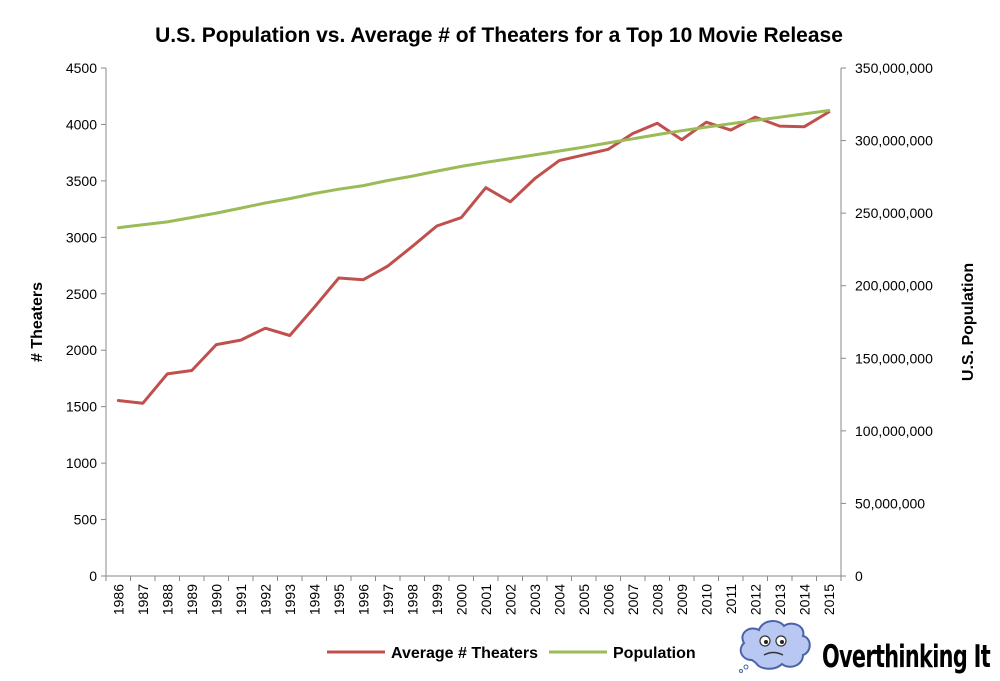 The width and height of the screenshot is (1000, 681). What do you see at coordinates (167, 599) in the screenshot?
I see `x-tick-label: 1988` at bounding box center [167, 599].